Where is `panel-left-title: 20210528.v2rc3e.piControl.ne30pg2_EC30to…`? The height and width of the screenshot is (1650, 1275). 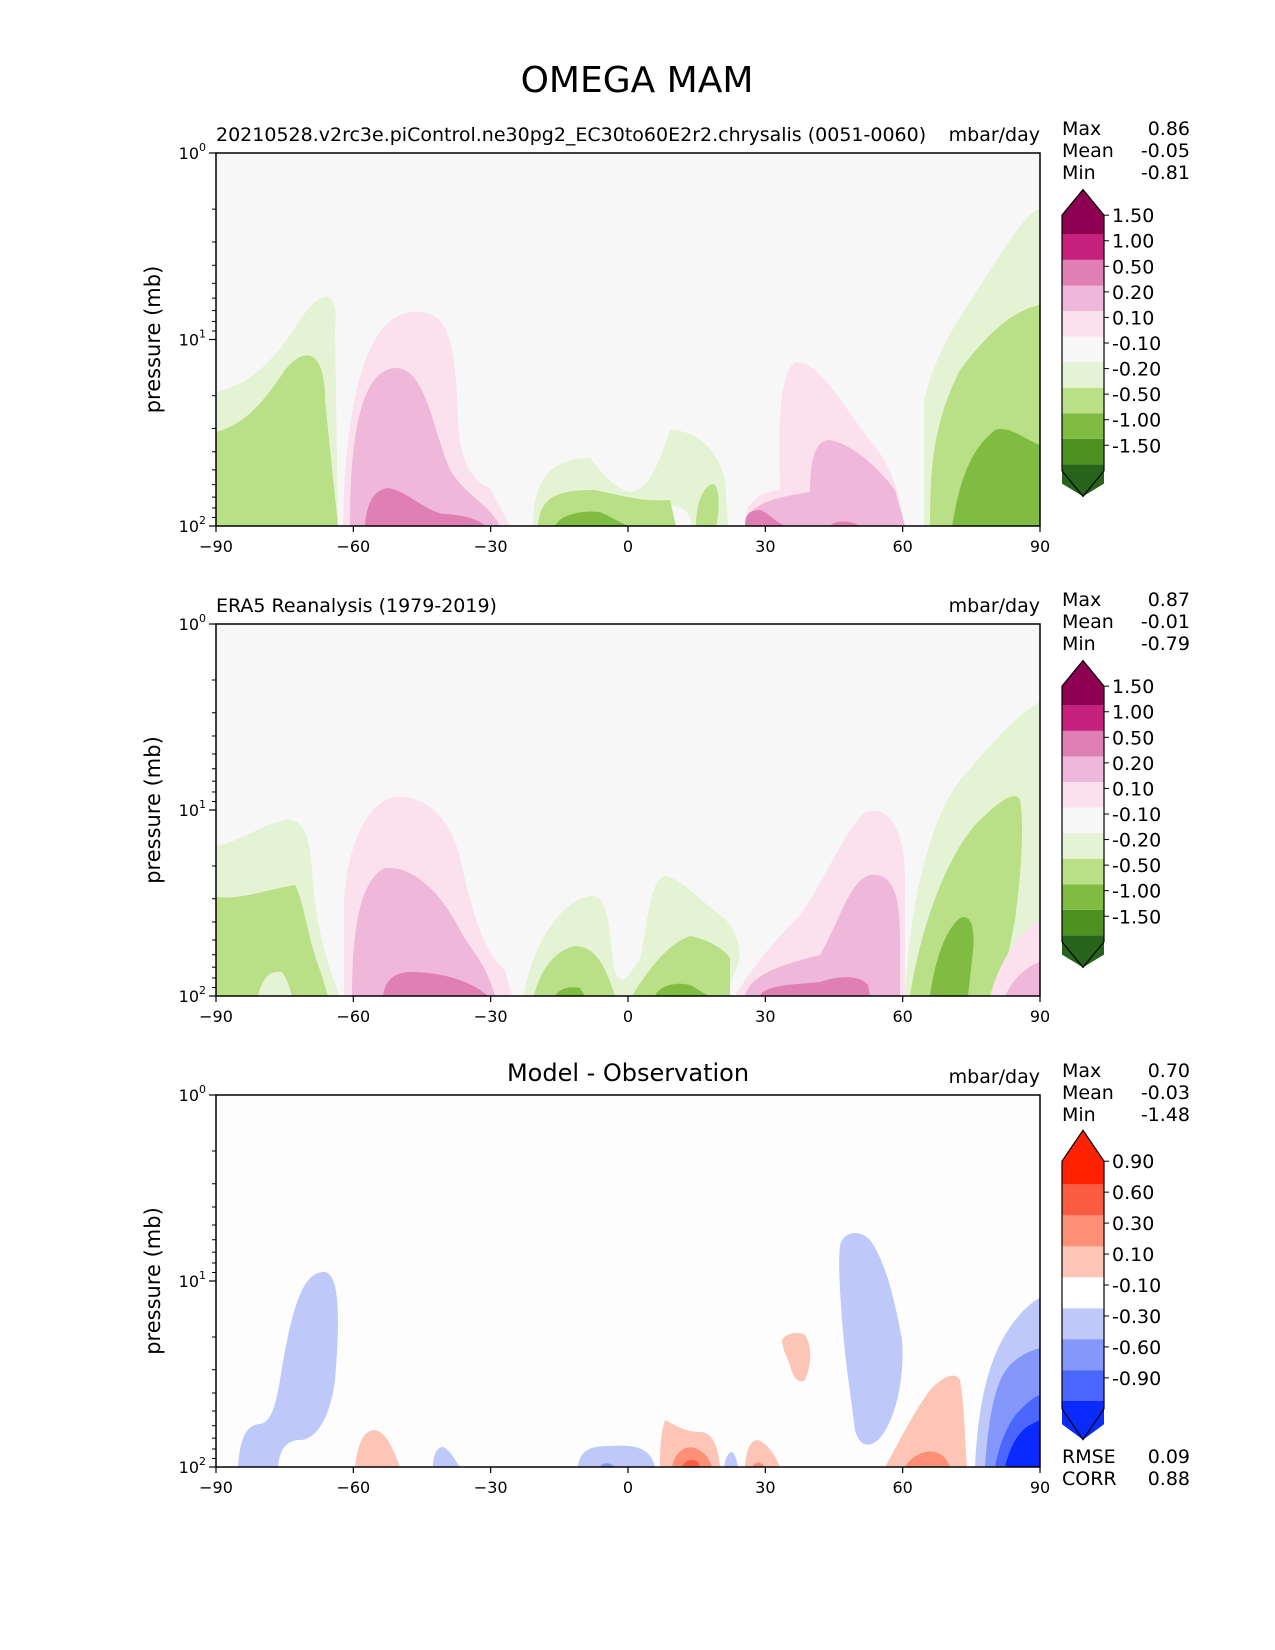 panel-left-title: 20210528.v2rc3e.piControl.ne30pg2_EC30to… is located at coordinates (571, 135).